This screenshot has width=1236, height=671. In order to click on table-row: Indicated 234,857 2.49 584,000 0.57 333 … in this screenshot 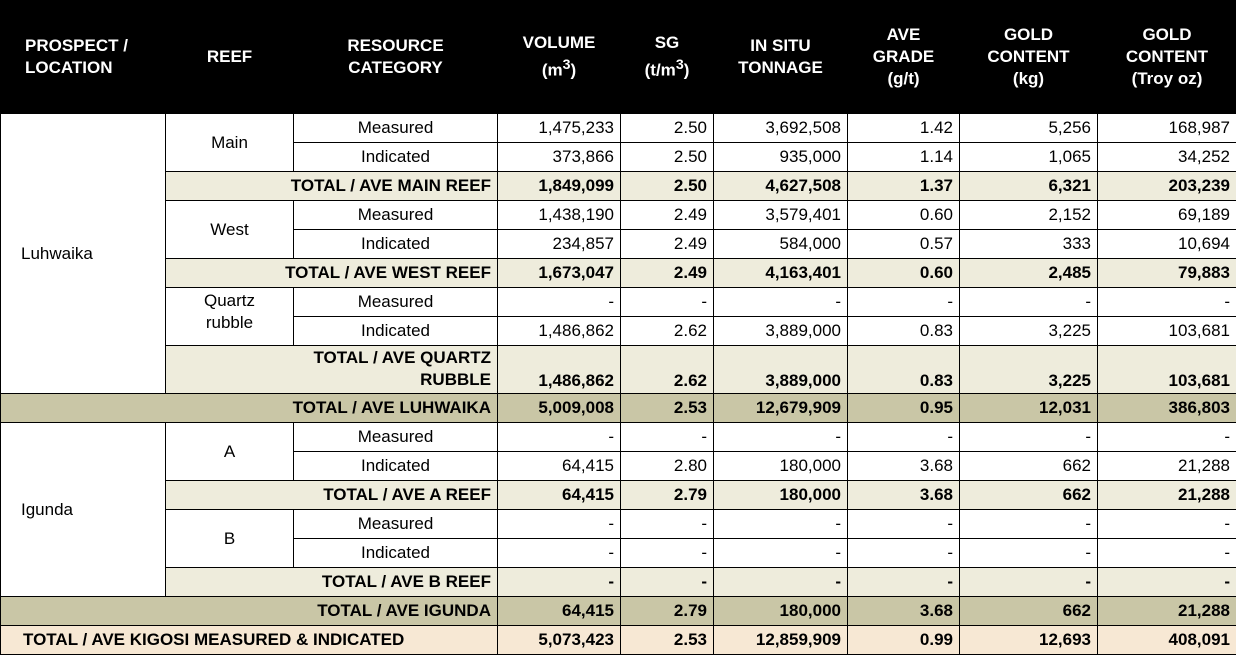, I will do `click(618, 244)`.